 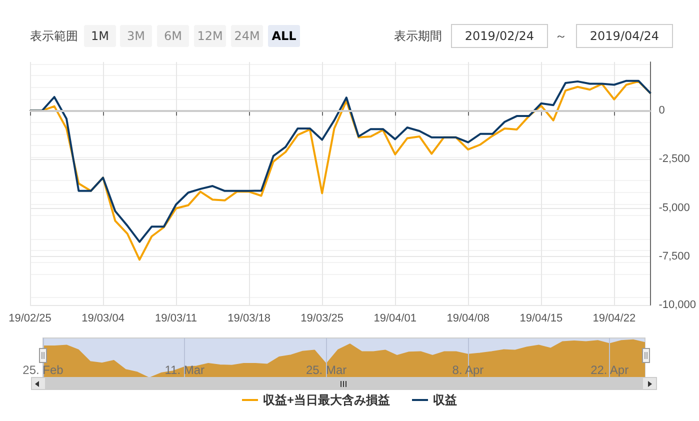 What do you see at coordinates (661, 110) in the screenshot?
I see `y-tick-label: 0` at bounding box center [661, 110].